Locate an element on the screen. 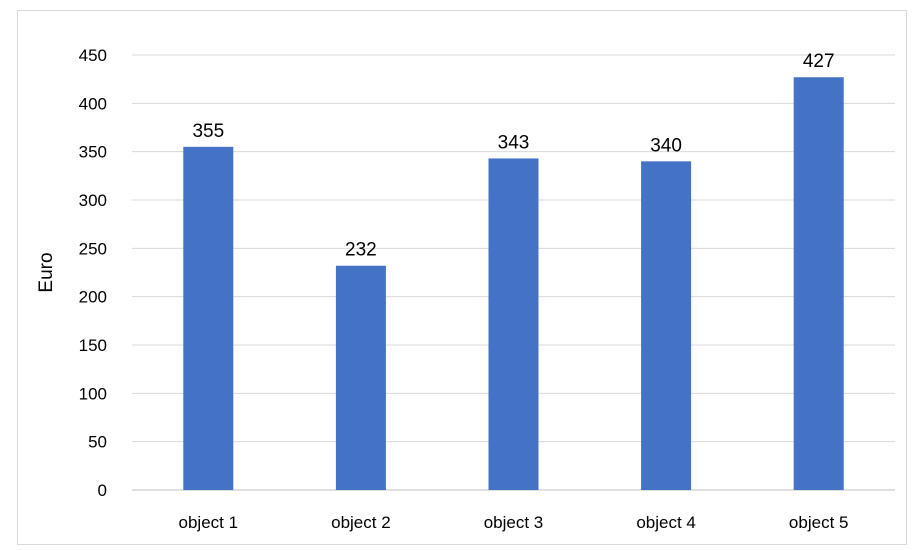 This screenshot has width=913, height=550. y-tick-label: 0 is located at coordinates (102, 490).